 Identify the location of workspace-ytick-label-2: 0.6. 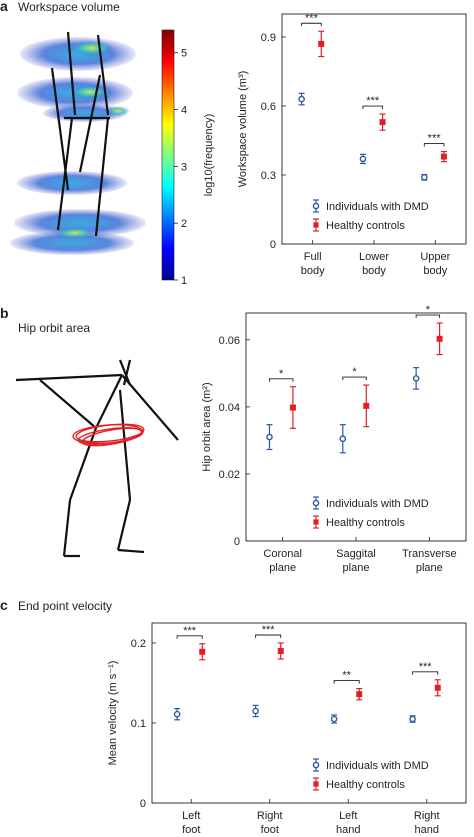
(268, 107).